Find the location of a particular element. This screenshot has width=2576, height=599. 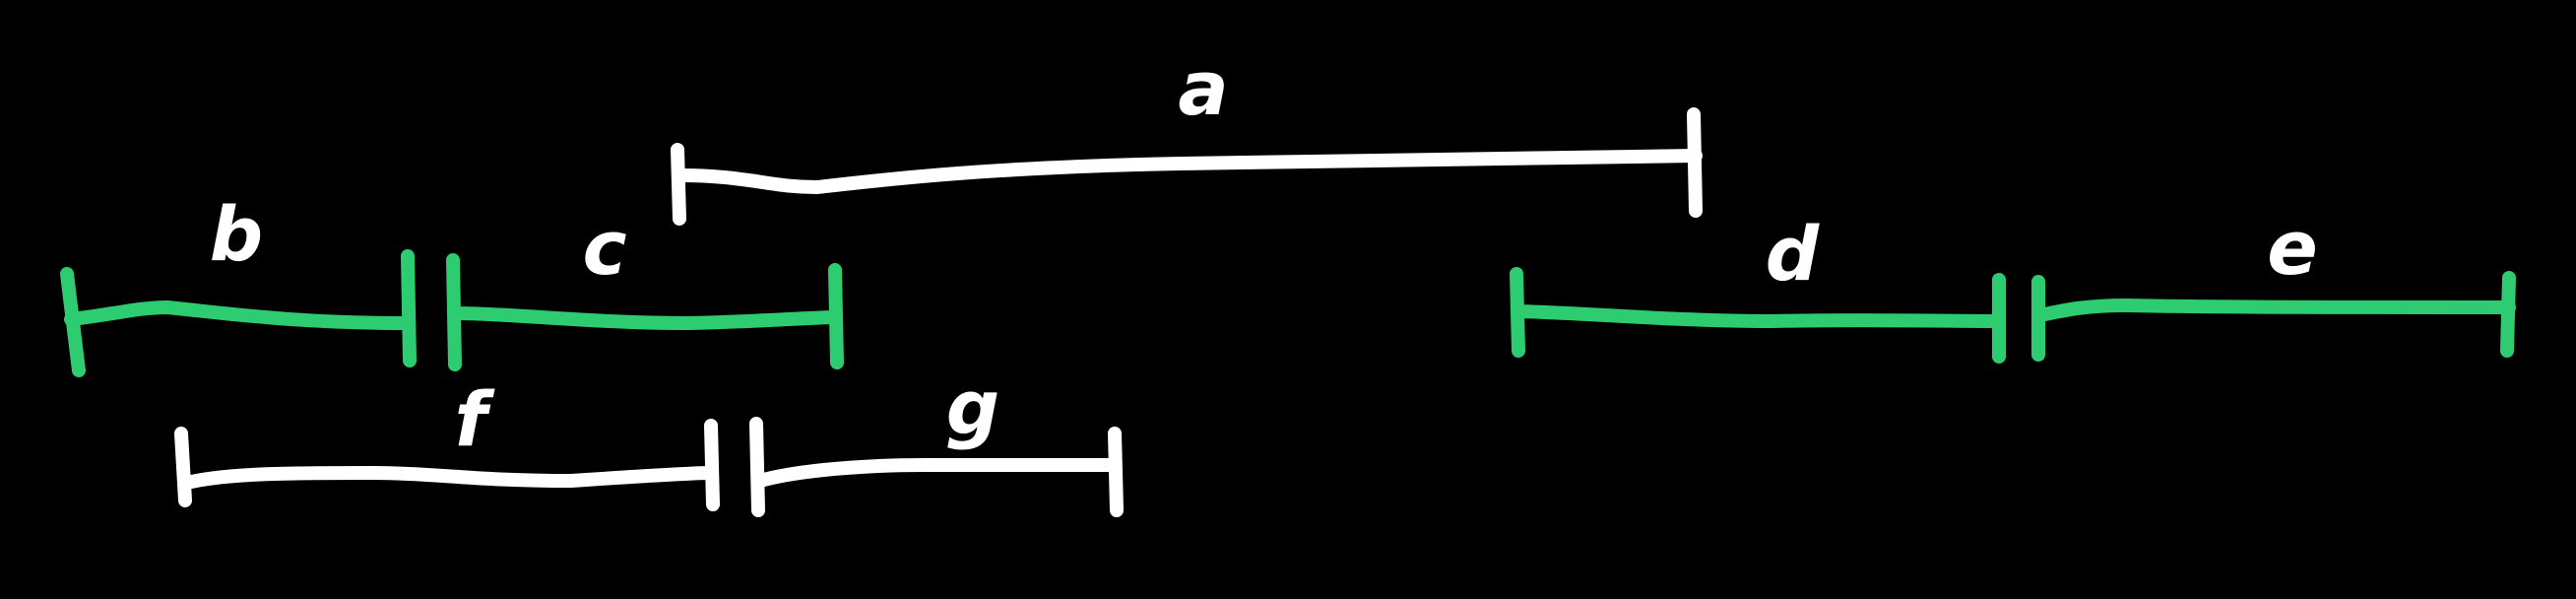

segment-a-label: a is located at coordinates (1203, 88).